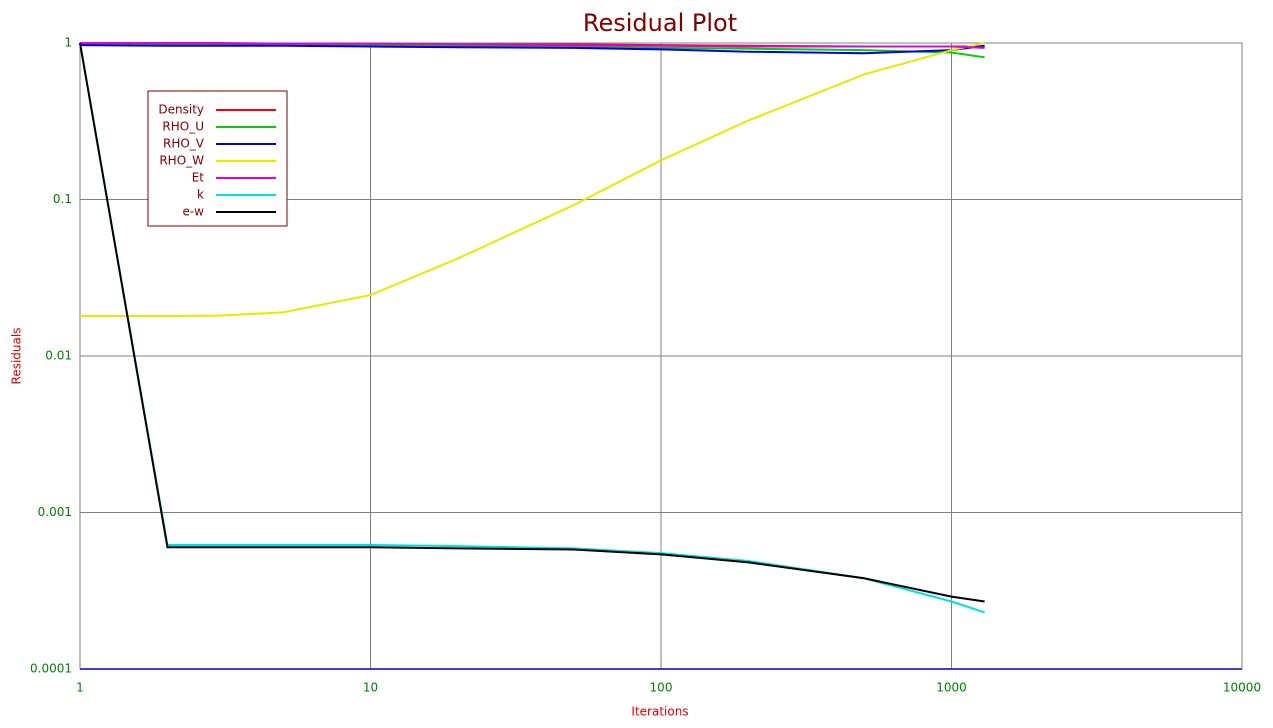 This screenshot has width=1273, height=728. Describe the element at coordinates (193, 212) in the screenshot. I see `legend-label: e-w` at that location.